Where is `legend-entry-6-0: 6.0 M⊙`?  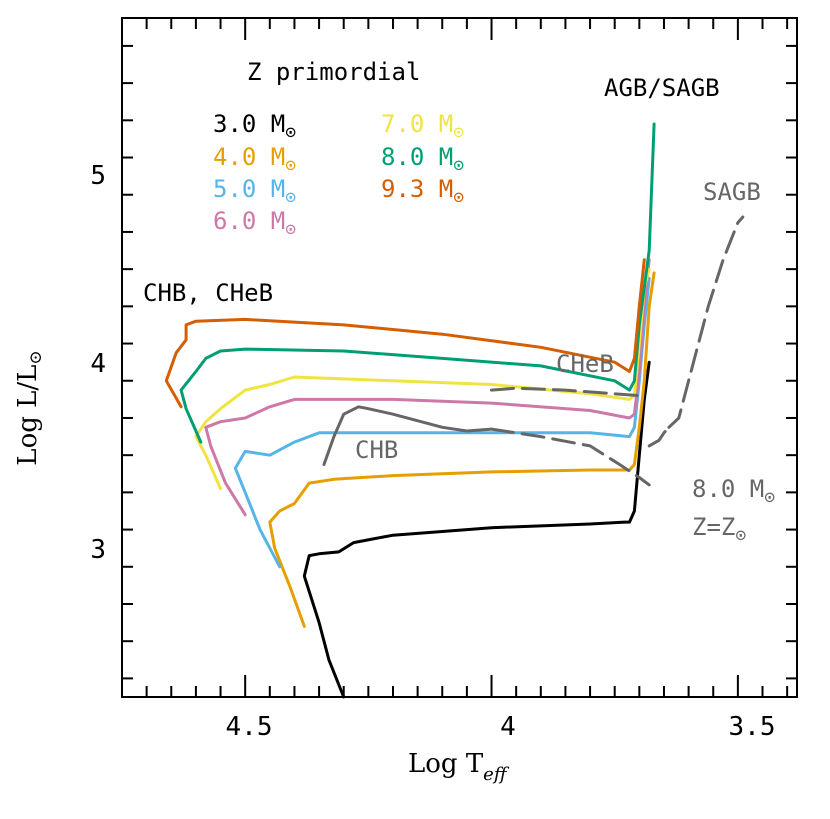 legend-entry-6-0: 6.0 M⊙ is located at coordinates (254, 223).